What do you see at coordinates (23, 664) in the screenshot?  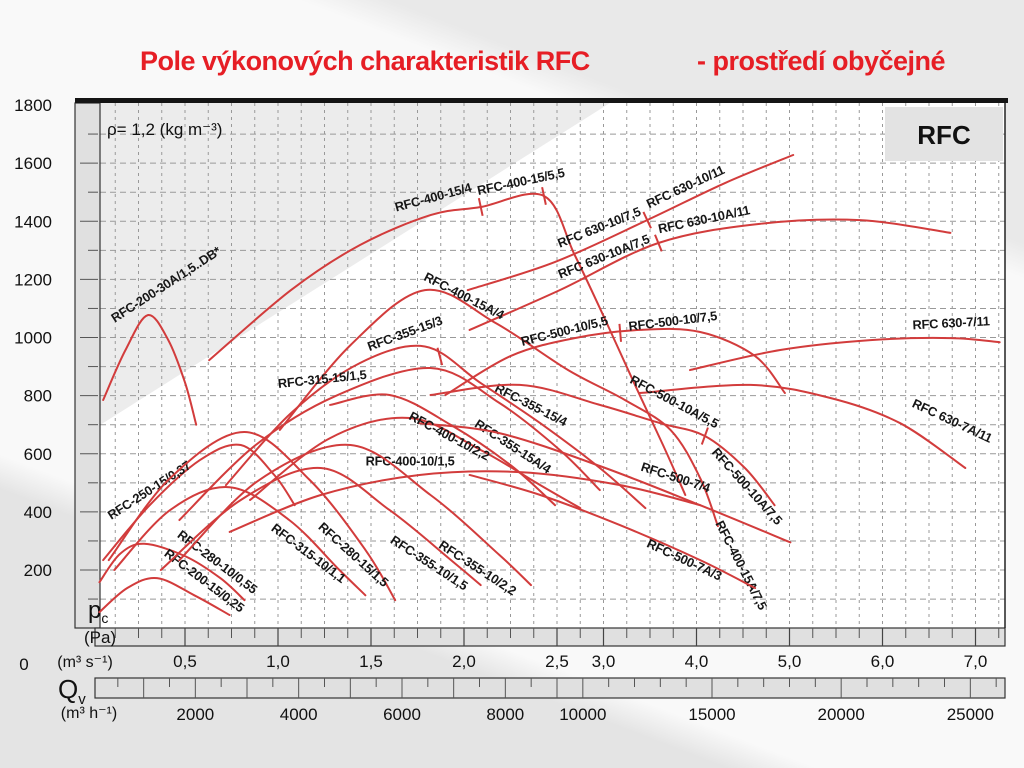 I see `axis-origin-label: 0` at bounding box center [23, 664].